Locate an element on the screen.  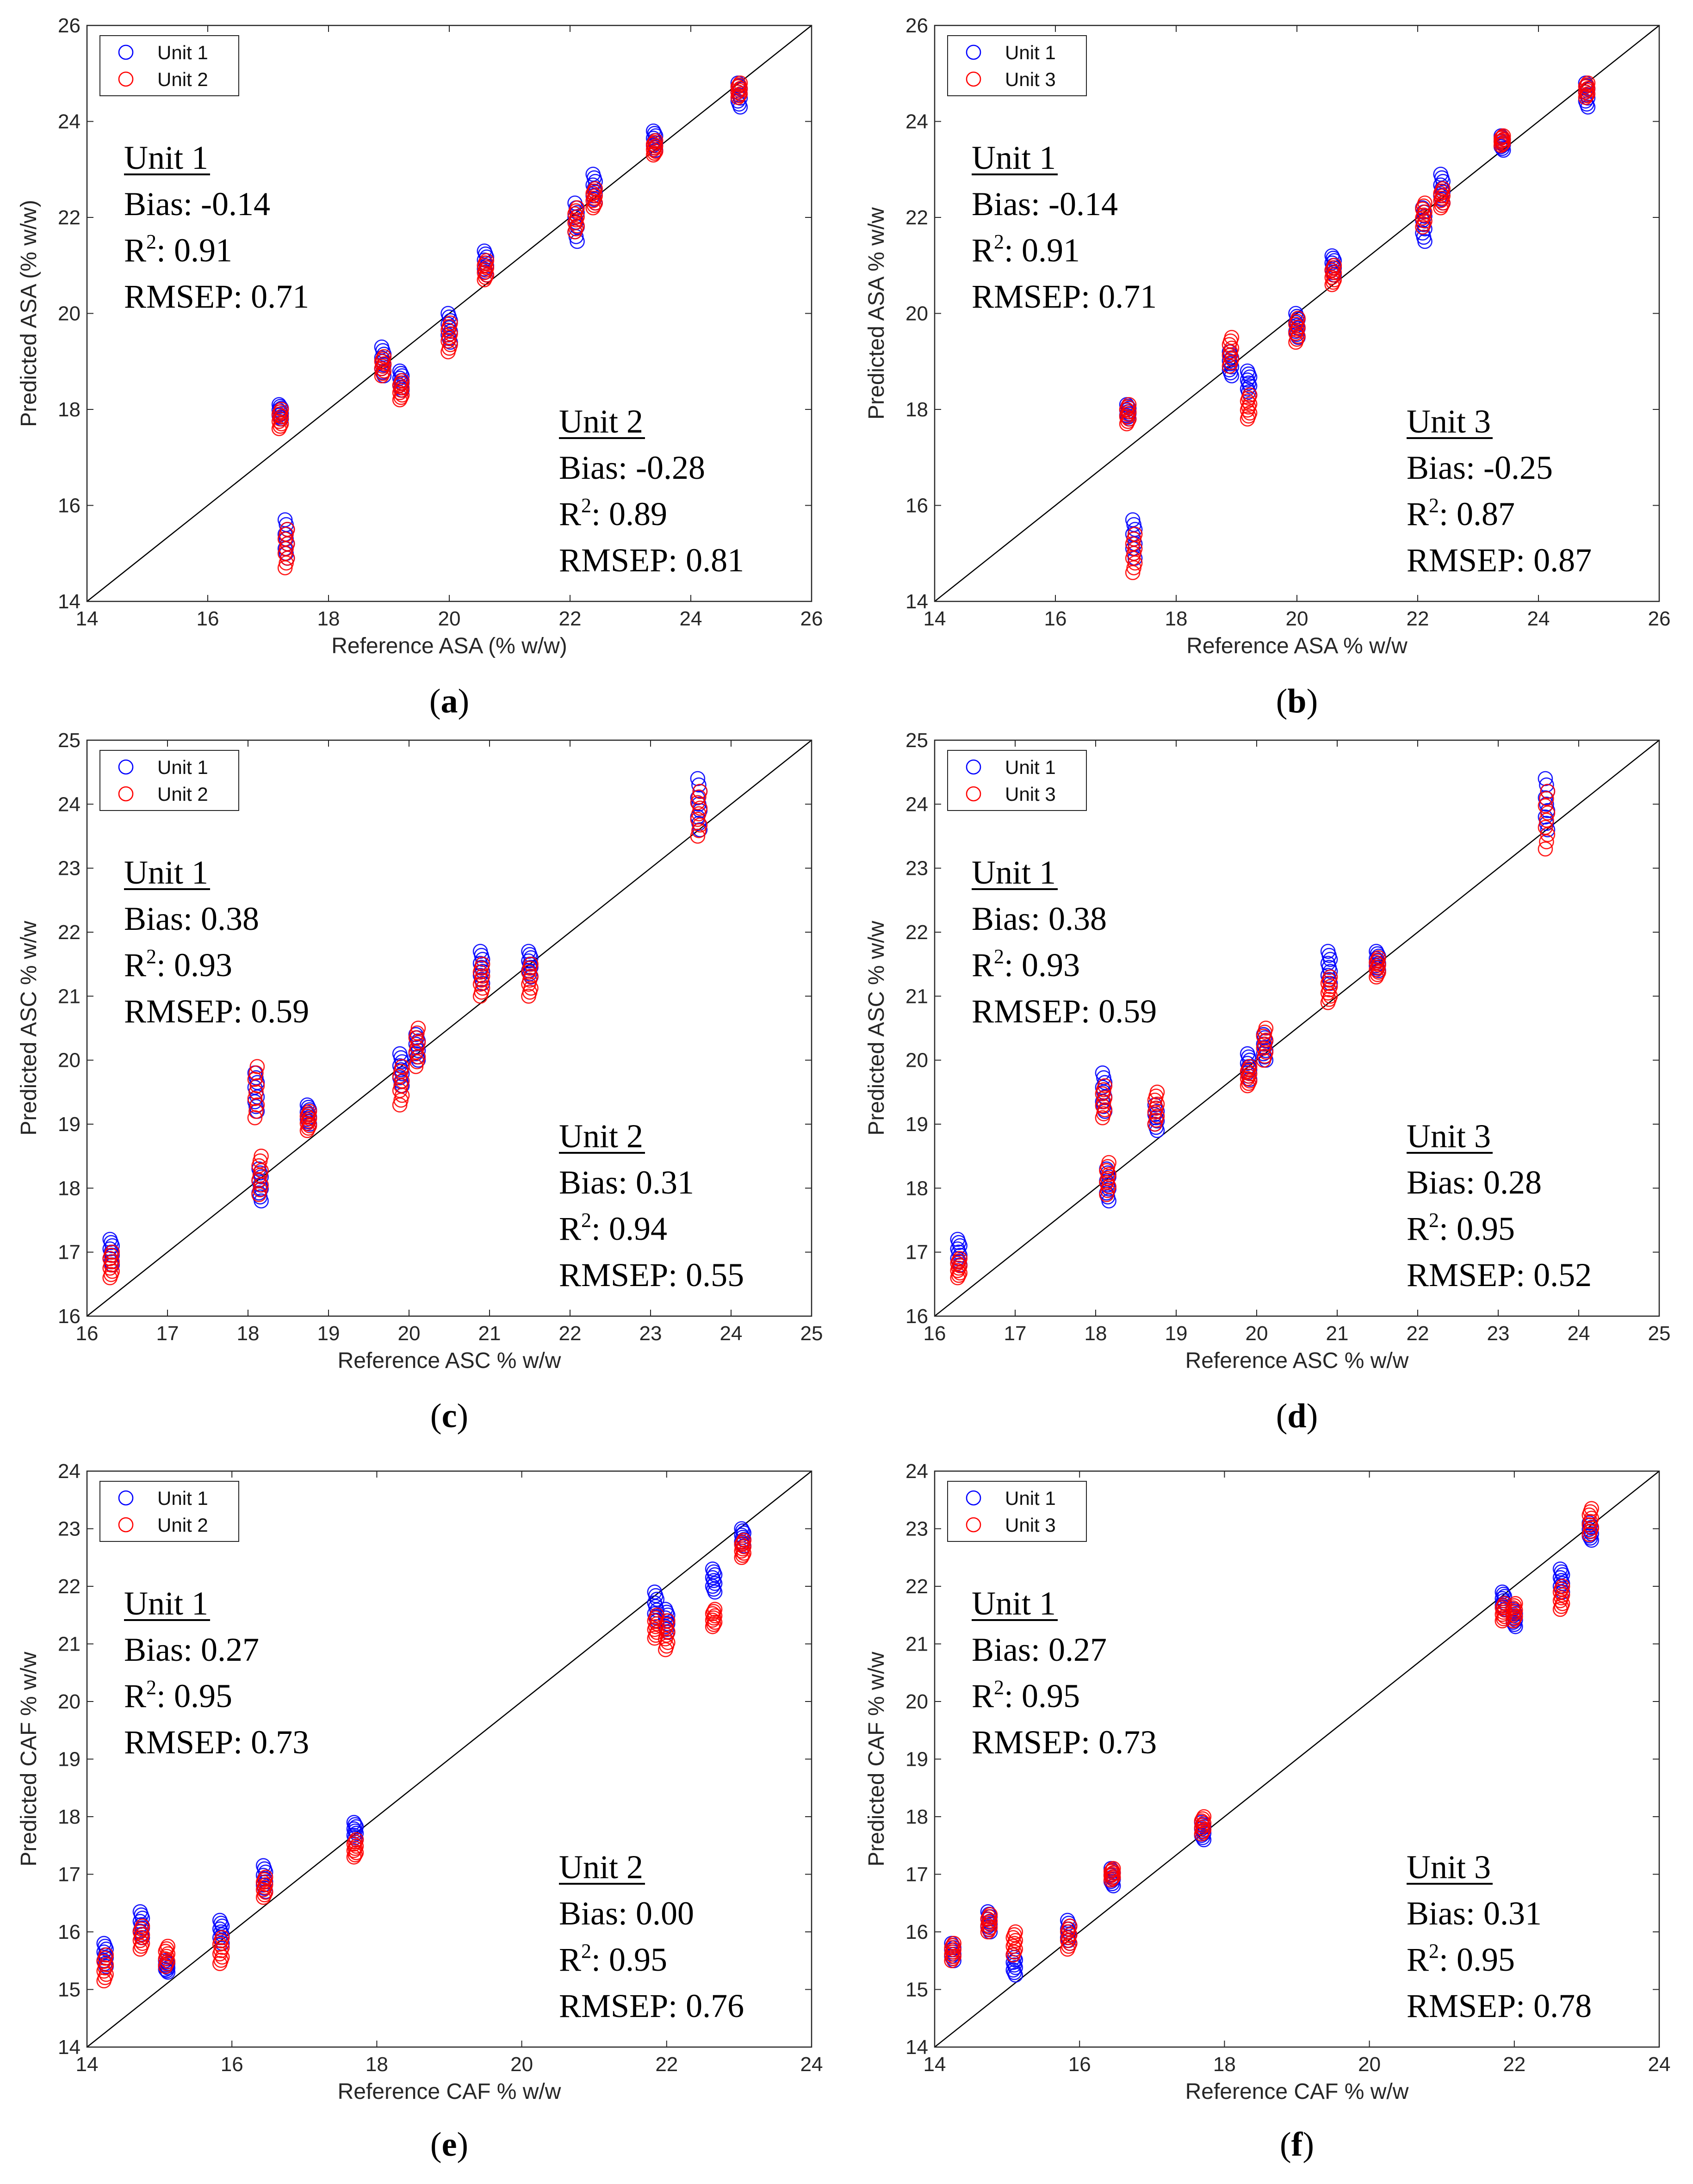
x-tick-label: 17 is located at coordinates (167, 1333).